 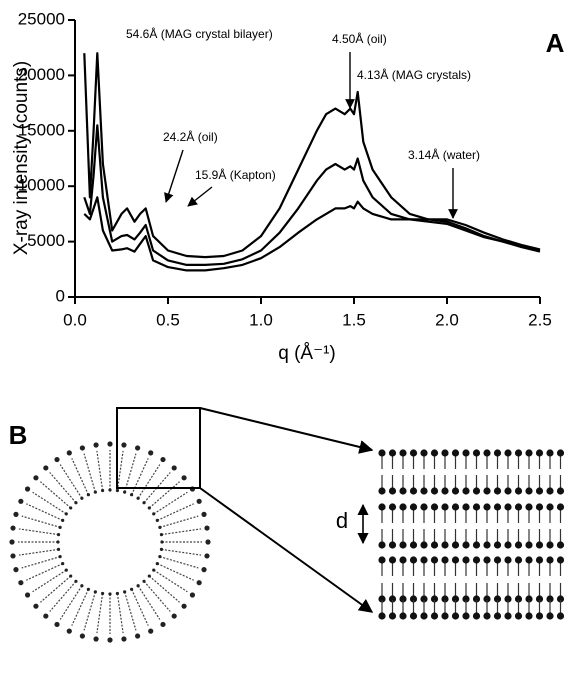 What do you see at coordinates (359, 38) in the screenshot?
I see `annotation: 4.50Å (oil)` at bounding box center [359, 38].